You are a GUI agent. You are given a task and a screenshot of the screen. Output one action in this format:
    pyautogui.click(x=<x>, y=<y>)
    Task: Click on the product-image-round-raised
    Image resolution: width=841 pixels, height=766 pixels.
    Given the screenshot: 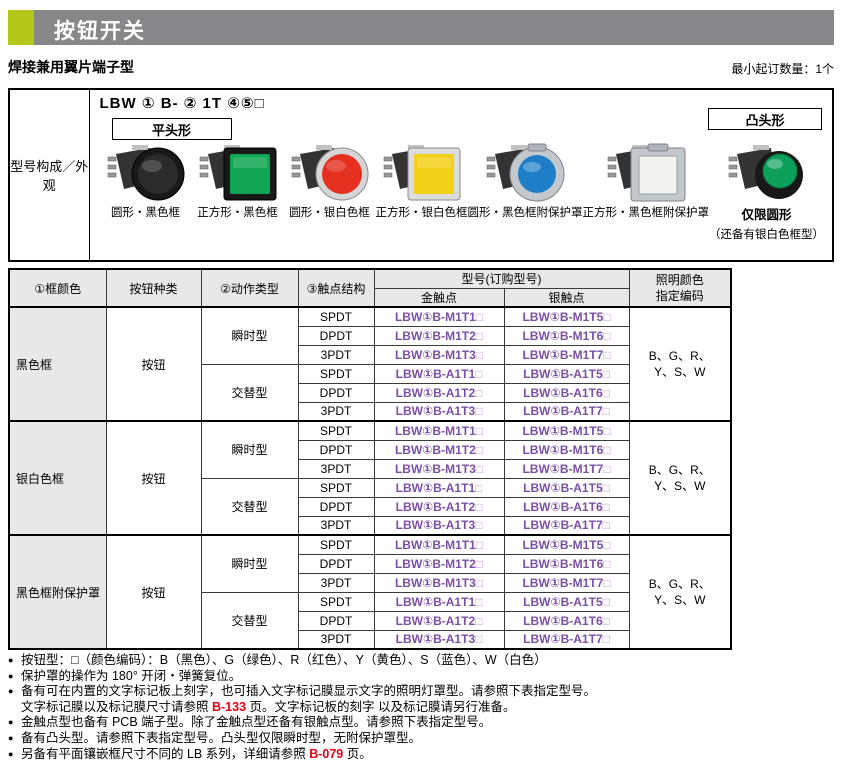 What is the action you would take?
    pyautogui.click(x=765, y=172)
    